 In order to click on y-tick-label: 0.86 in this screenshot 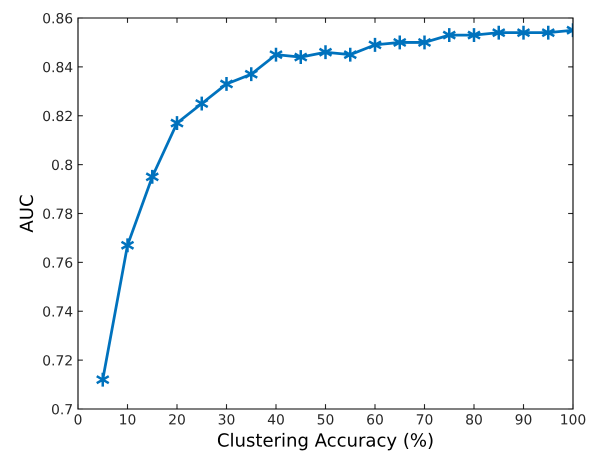, I will do `click(57, 18)`.